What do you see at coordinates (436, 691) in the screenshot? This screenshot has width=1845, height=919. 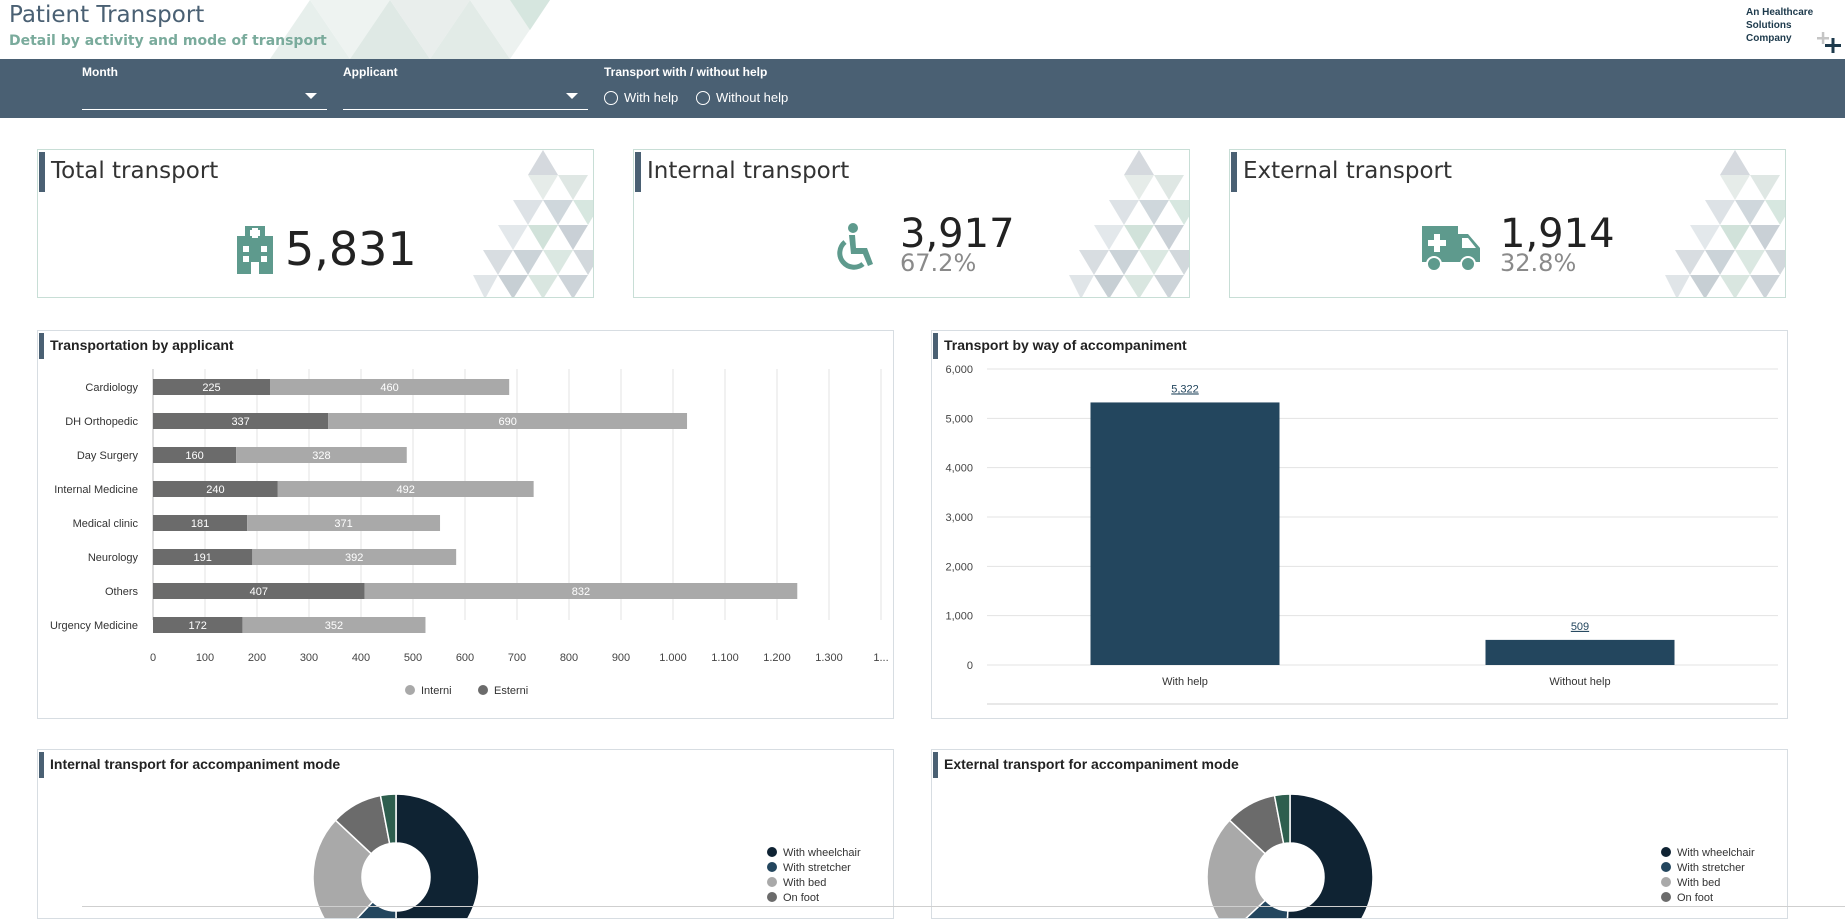 I see `legend-label: Interni` at bounding box center [436, 691].